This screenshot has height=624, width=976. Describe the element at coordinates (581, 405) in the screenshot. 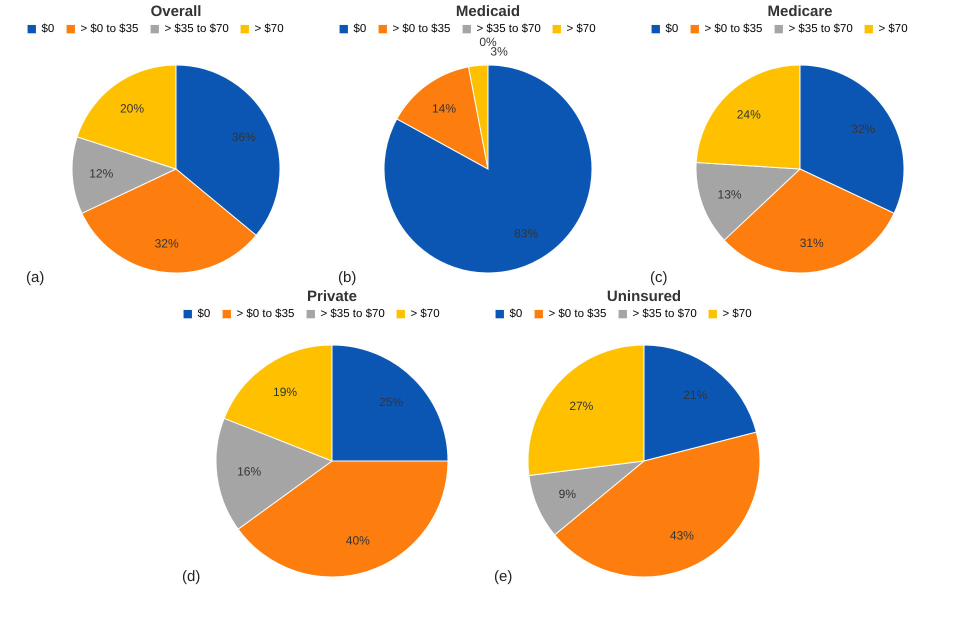

I see `data-label: 27%` at that location.